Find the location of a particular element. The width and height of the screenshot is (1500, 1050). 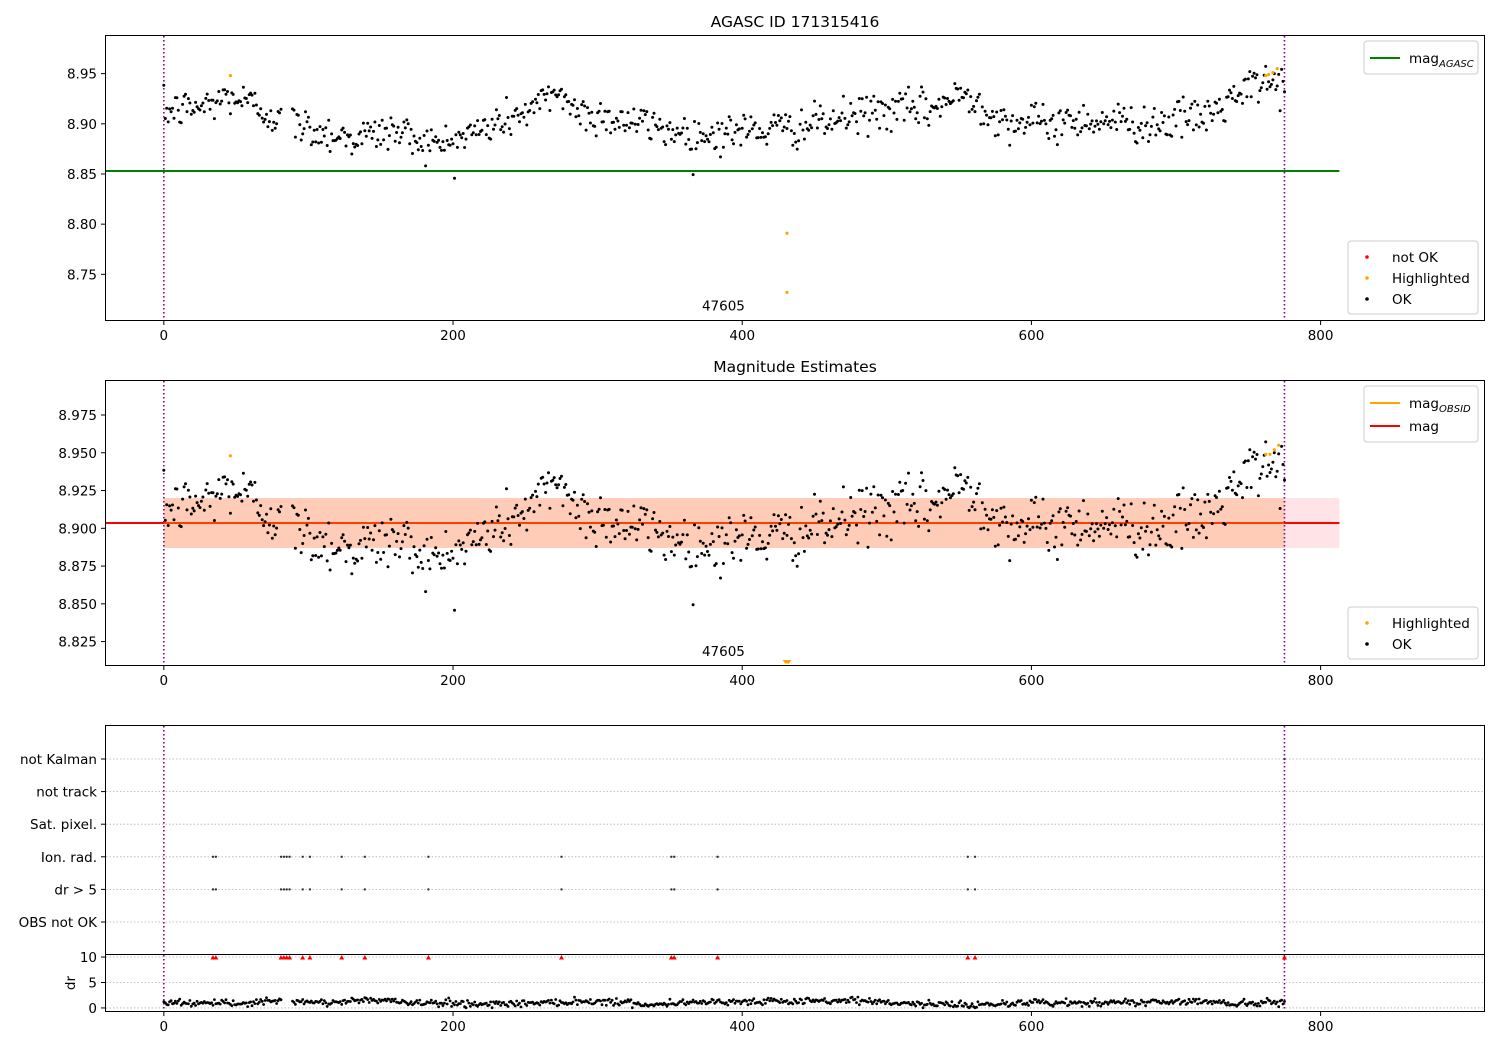

y-tick-label: 8.850 is located at coordinates (77, 605).